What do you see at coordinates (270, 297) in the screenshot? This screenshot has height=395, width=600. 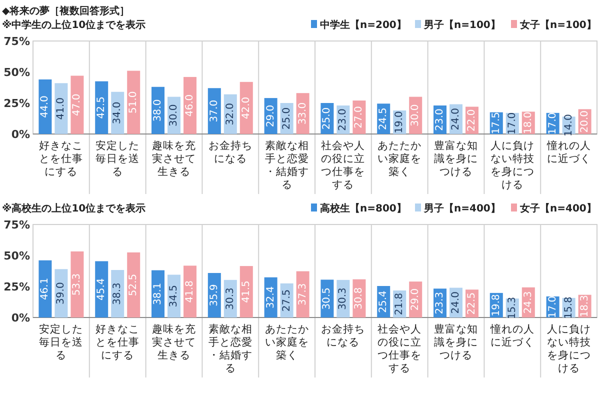 I see `data-label: 32.4` at bounding box center [270, 297].